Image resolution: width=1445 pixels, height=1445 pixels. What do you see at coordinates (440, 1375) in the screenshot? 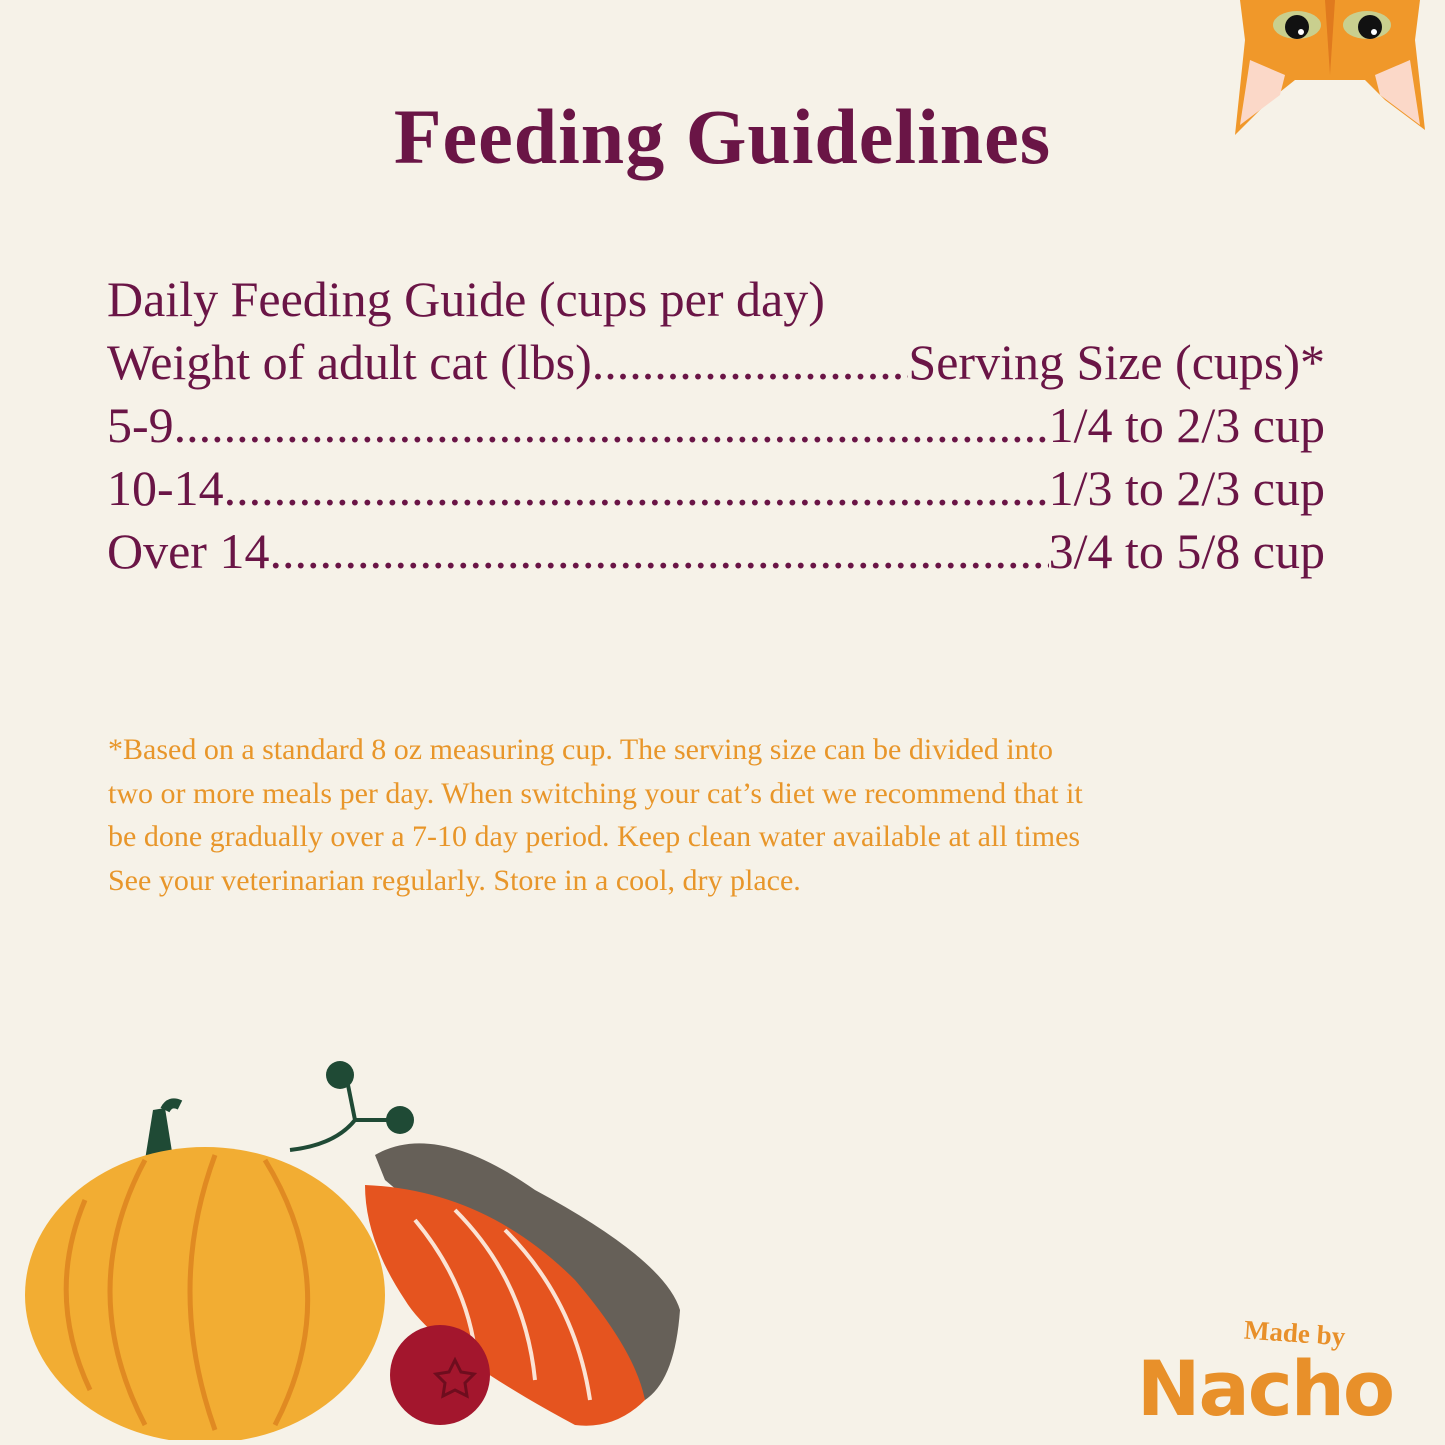
I see `cranberry-icon` at bounding box center [440, 1375].